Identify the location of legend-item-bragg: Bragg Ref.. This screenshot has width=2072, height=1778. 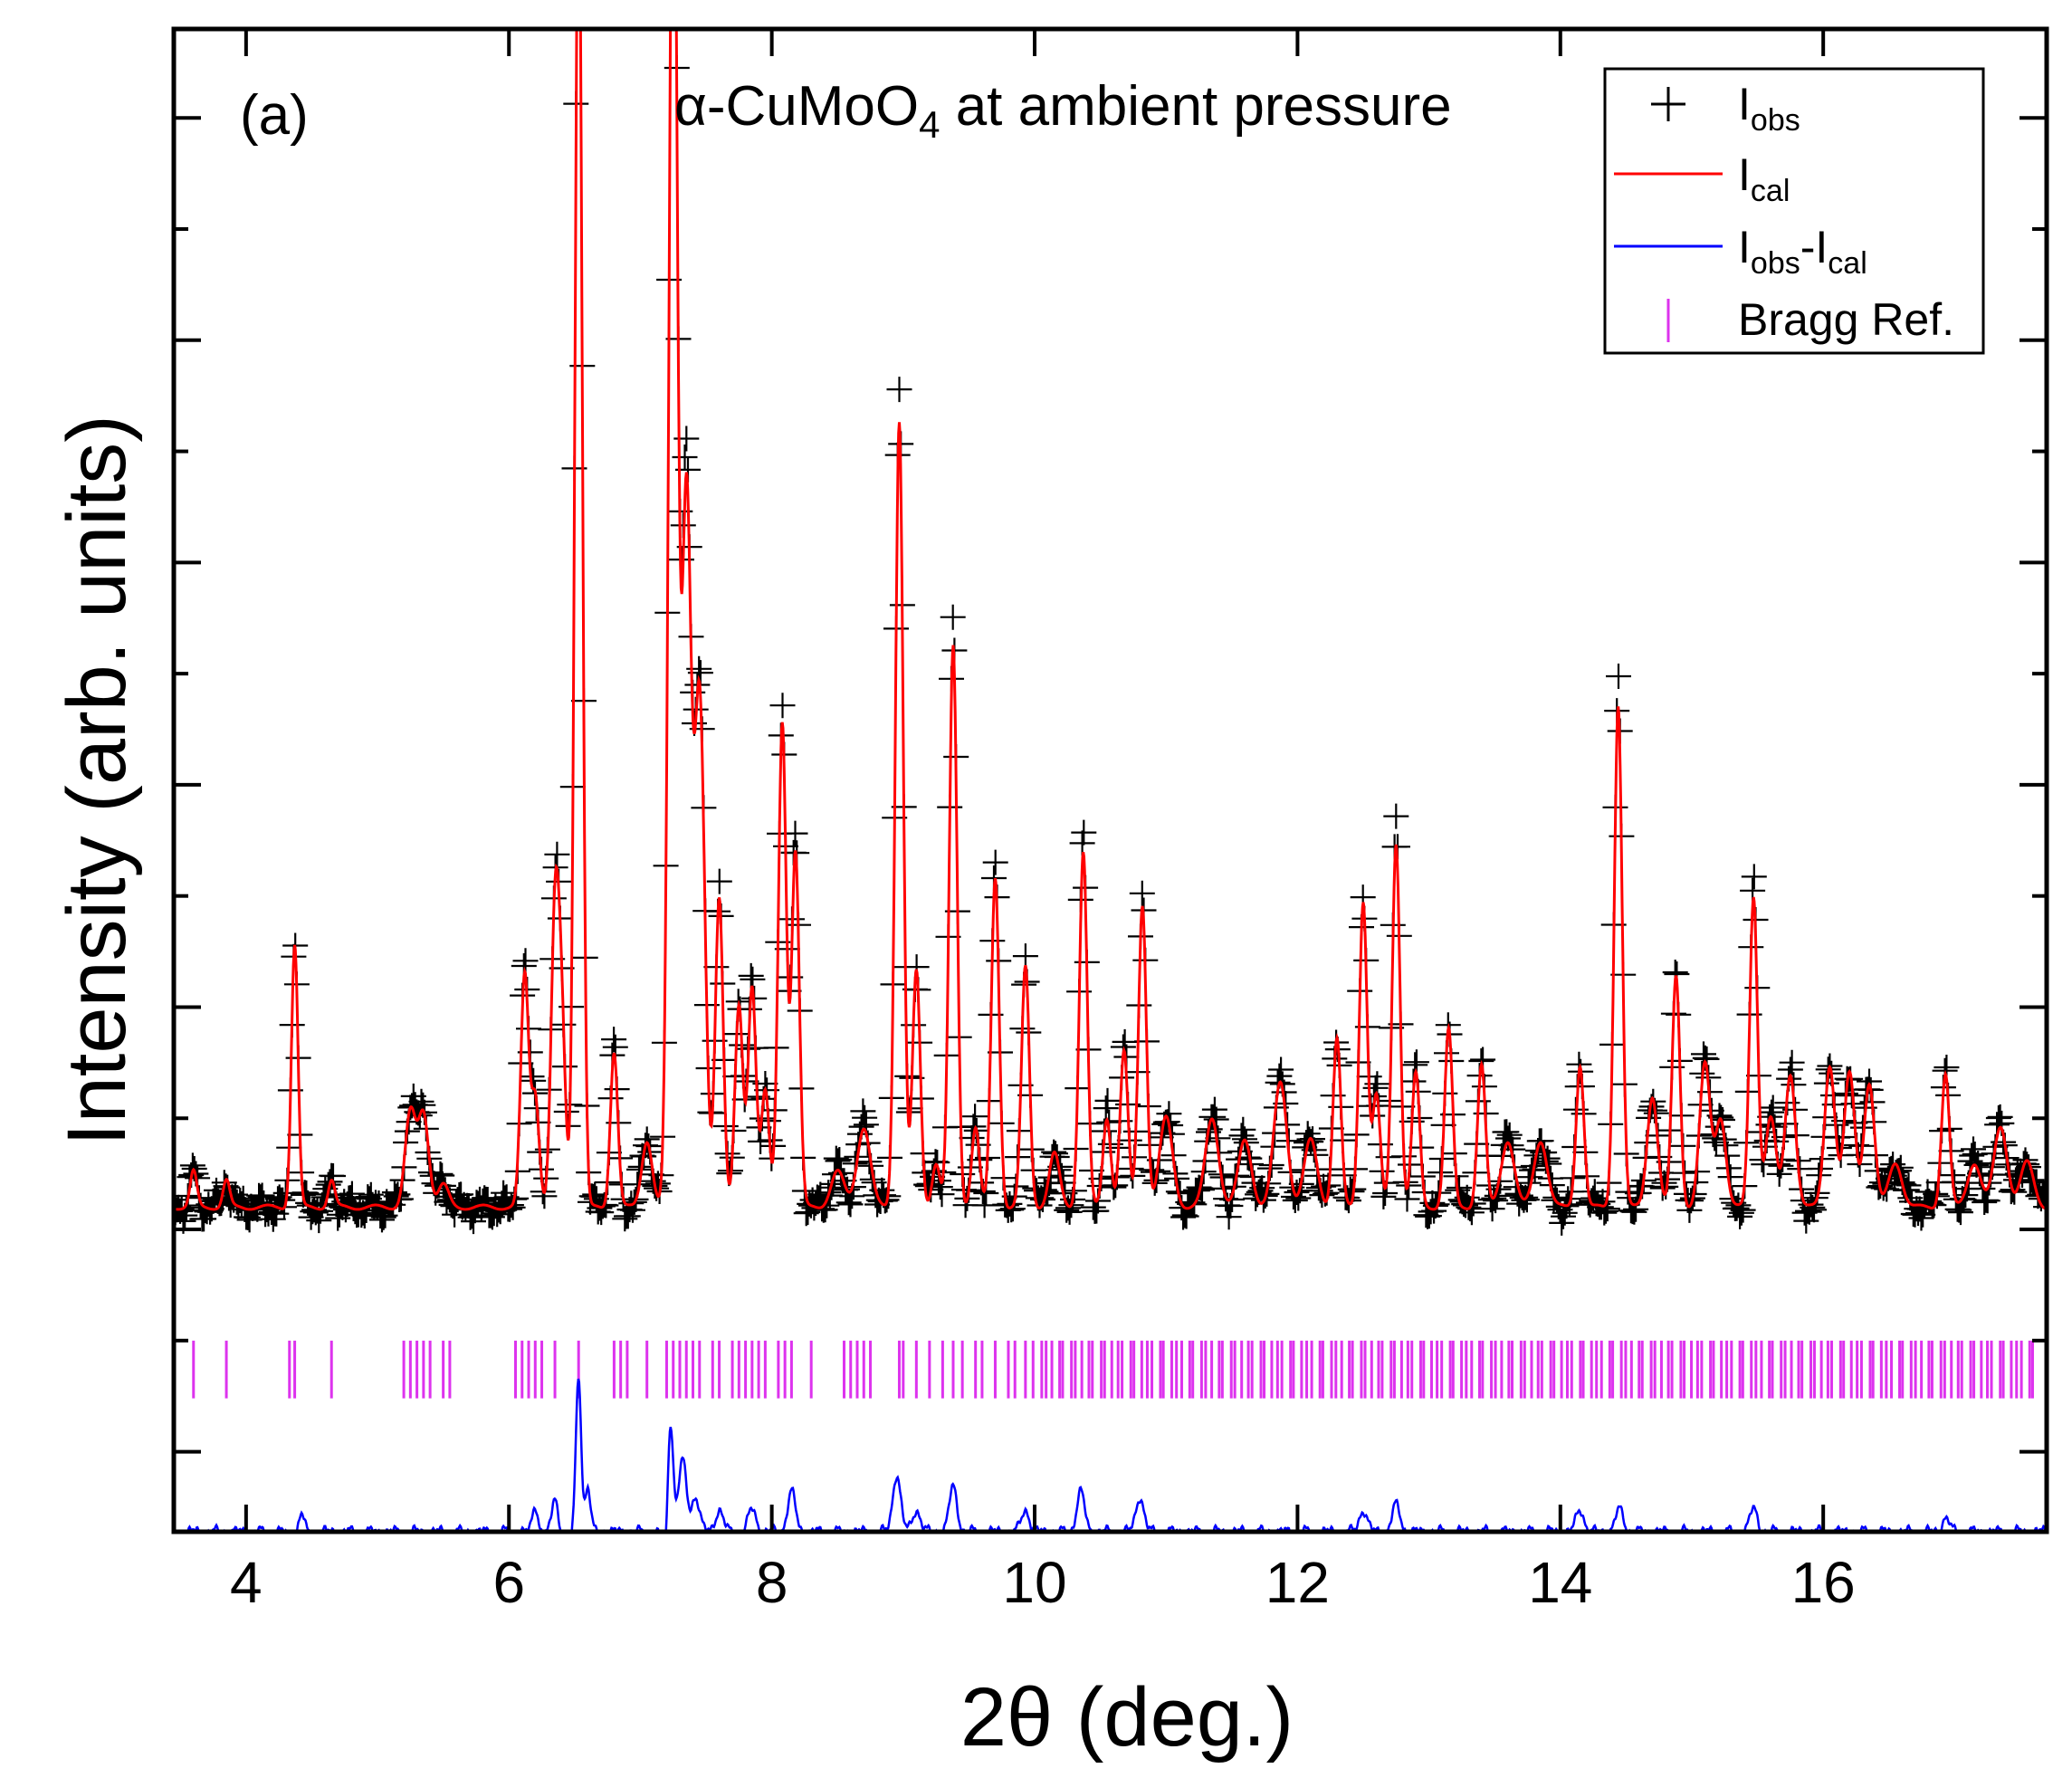
(1810, 319).